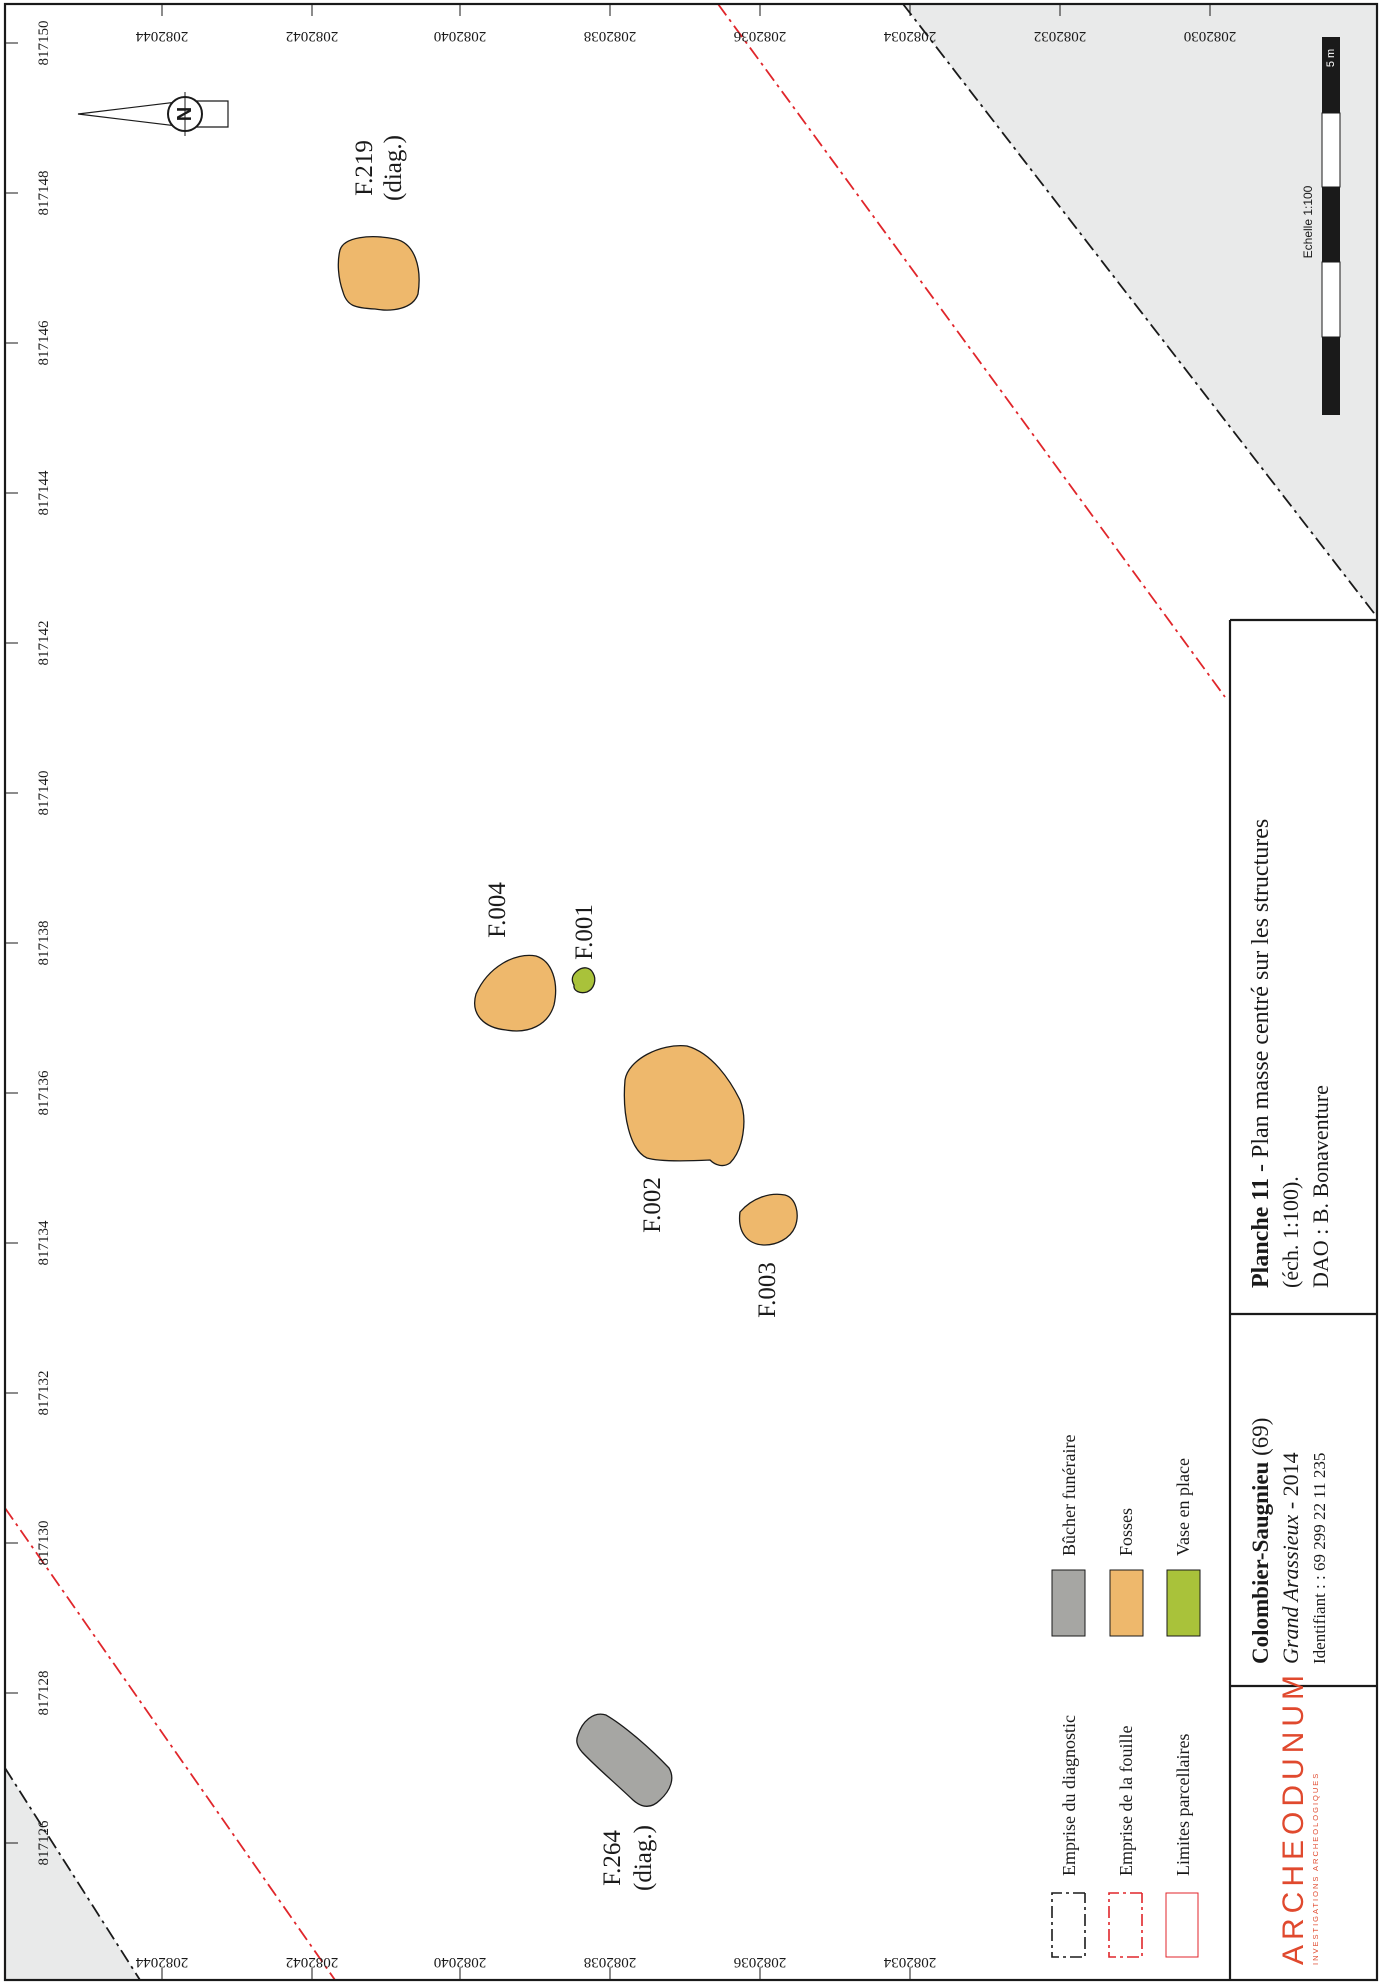 The height and width of the screenshot is (1984, 1381). What do you see at coordinates (1126, 1603) in the screenshot?
I see `legend-swatch-orange` at bounding box center [1126, 1603].